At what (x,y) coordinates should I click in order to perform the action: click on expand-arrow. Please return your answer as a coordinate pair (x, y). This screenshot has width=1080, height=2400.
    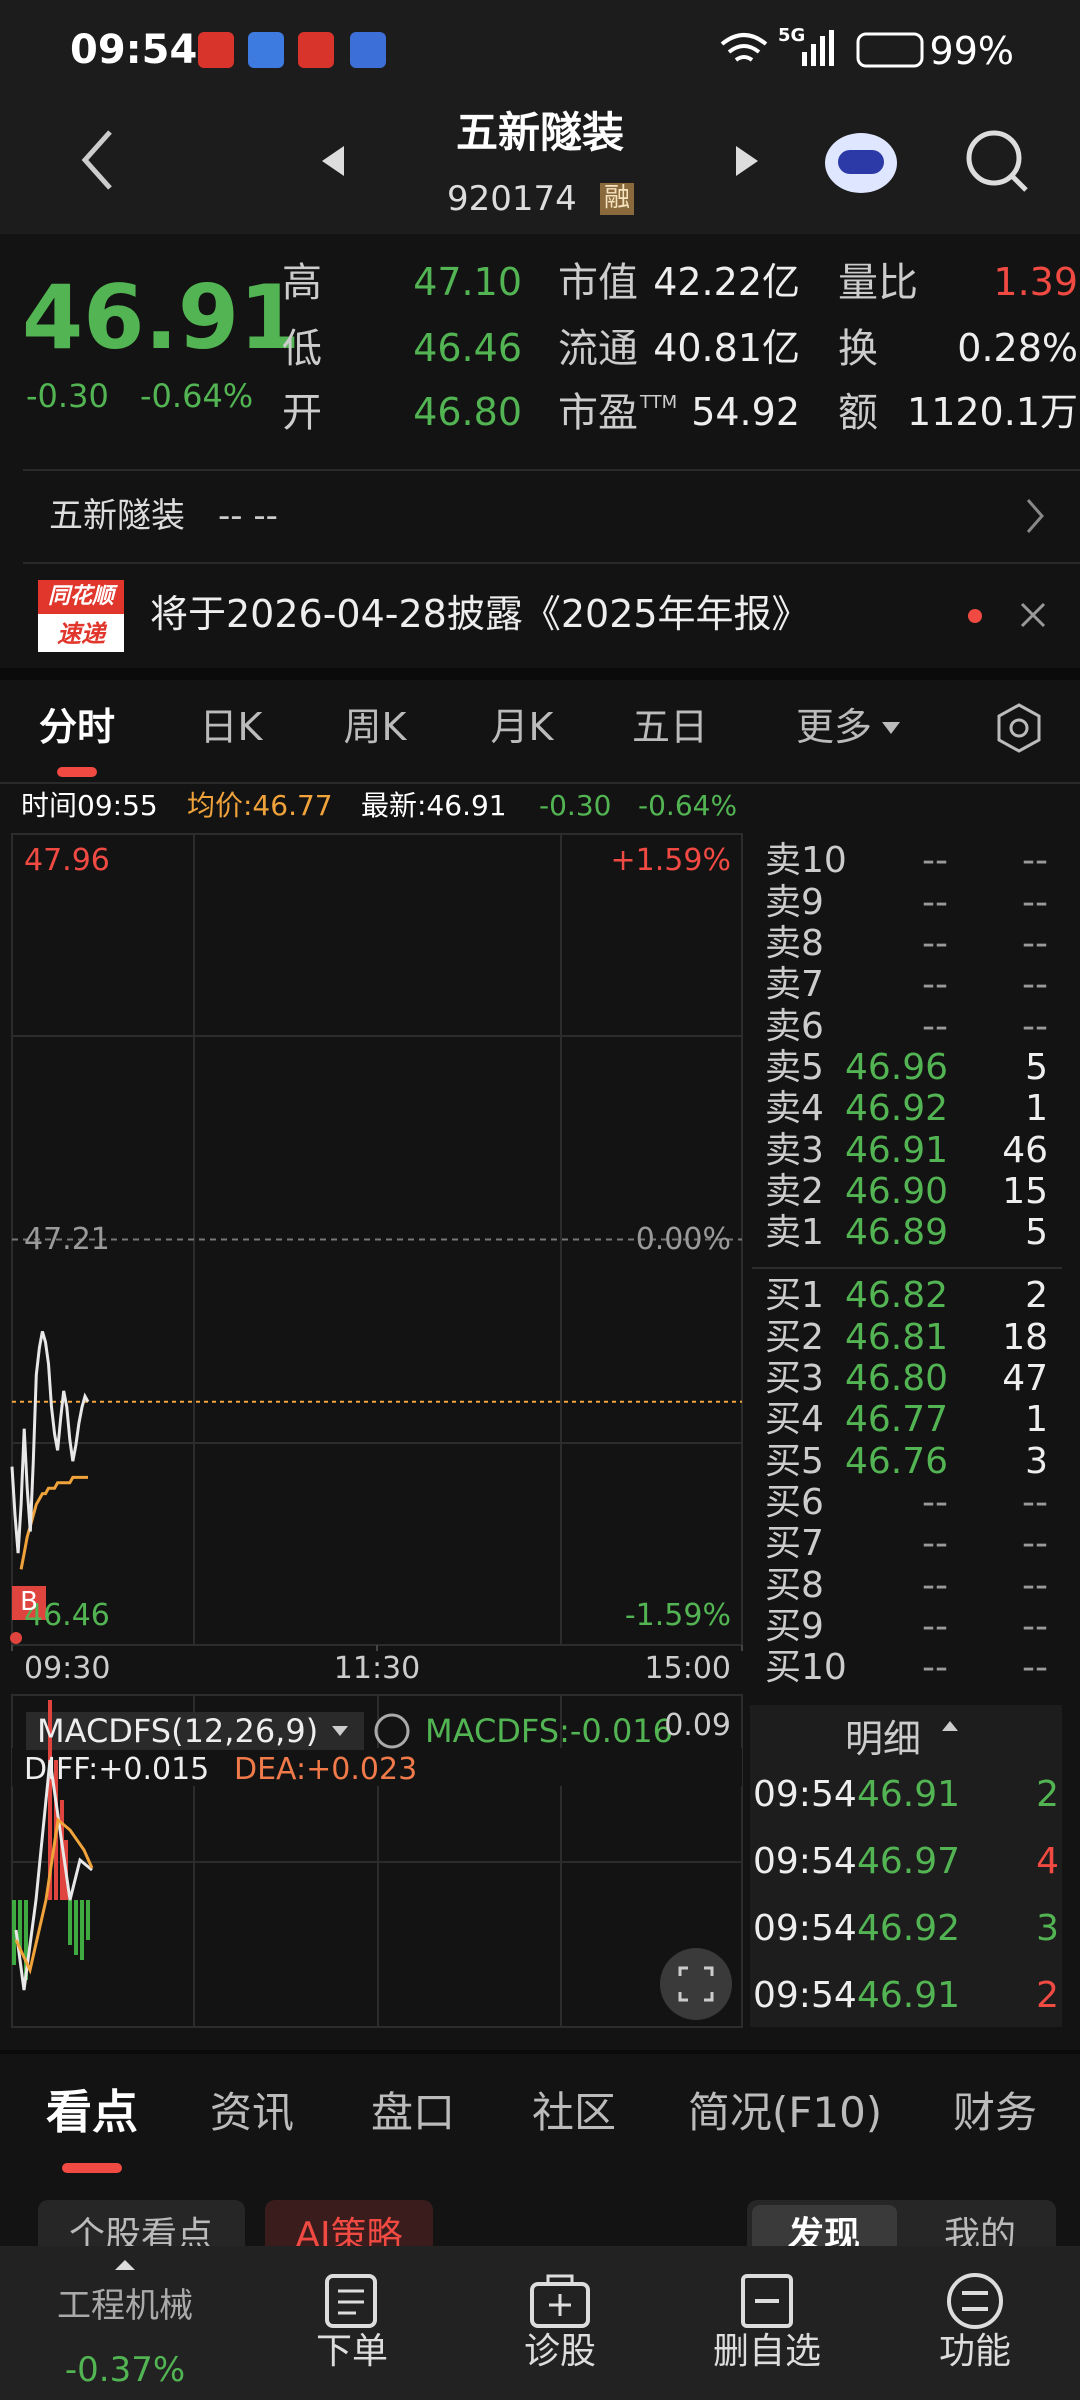
    Looking at the image, I should click on (125, 2265).